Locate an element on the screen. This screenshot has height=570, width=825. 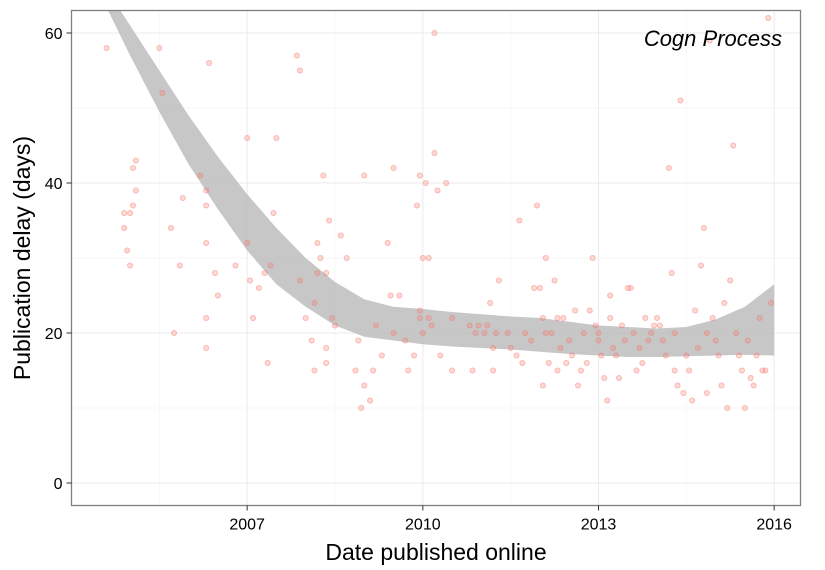
x-tick-label: 2016 is located at coordinates (774, 525).